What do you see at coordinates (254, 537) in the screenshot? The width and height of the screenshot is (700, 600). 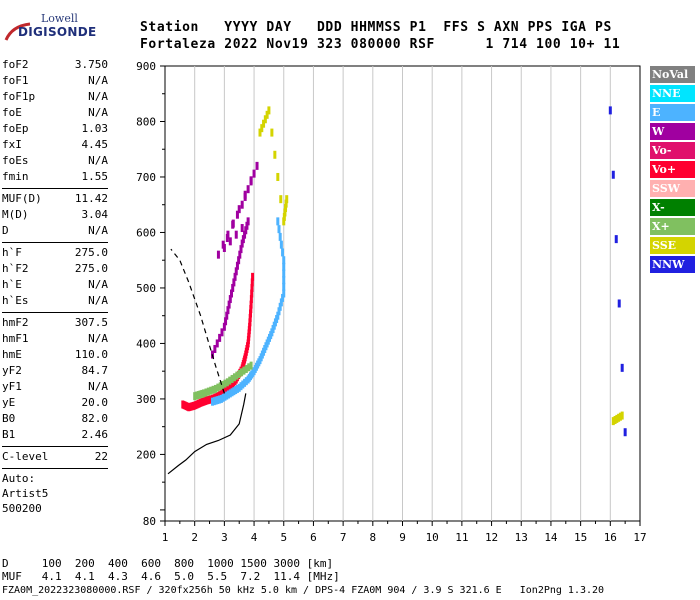 I see `x-tick-label: 4` at bounding box center [254, 537].